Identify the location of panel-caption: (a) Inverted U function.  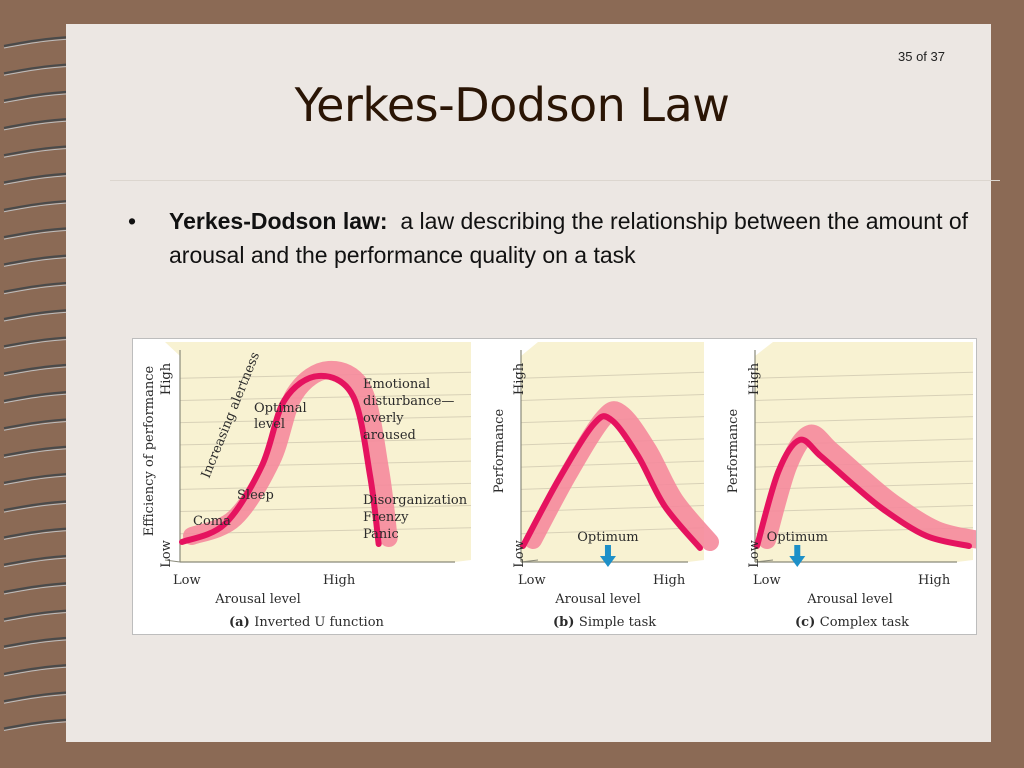
(307, 622).